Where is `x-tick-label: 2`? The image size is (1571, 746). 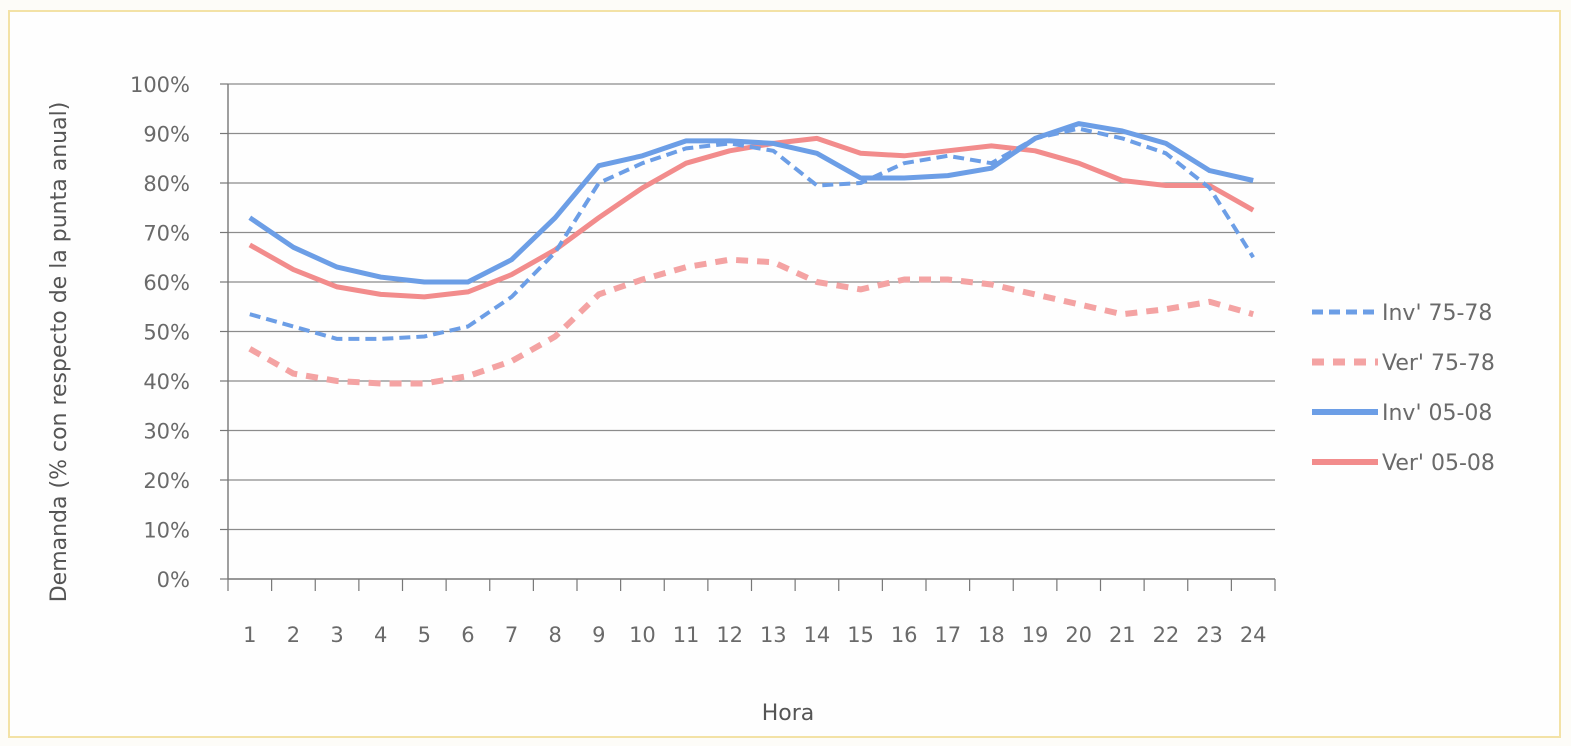 x-tick-label: 2 is located at coordinates (293, 635).